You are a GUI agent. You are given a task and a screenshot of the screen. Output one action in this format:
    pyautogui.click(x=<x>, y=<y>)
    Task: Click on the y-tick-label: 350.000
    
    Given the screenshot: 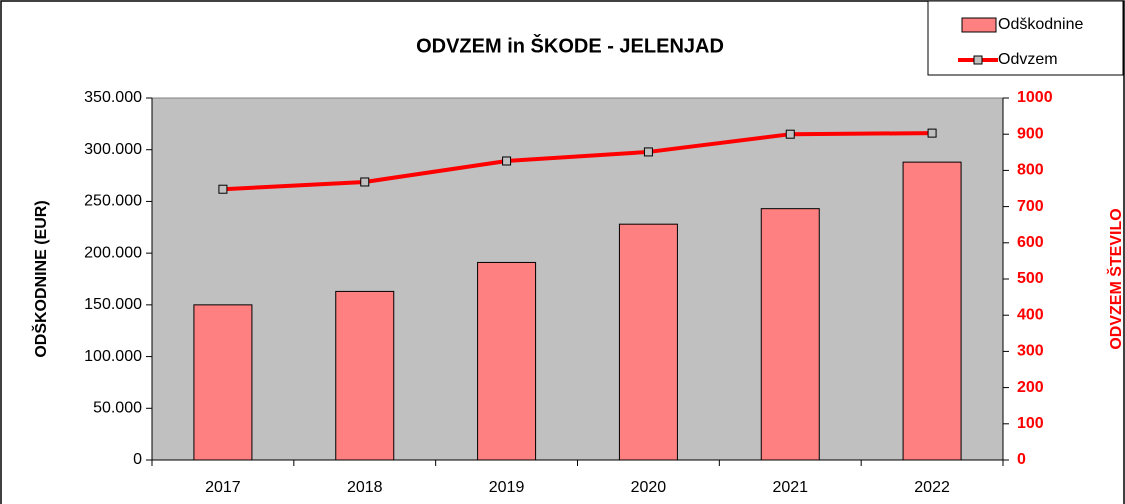 What is the action you would take?
    pyautogui.click(x=113, y=97)
    